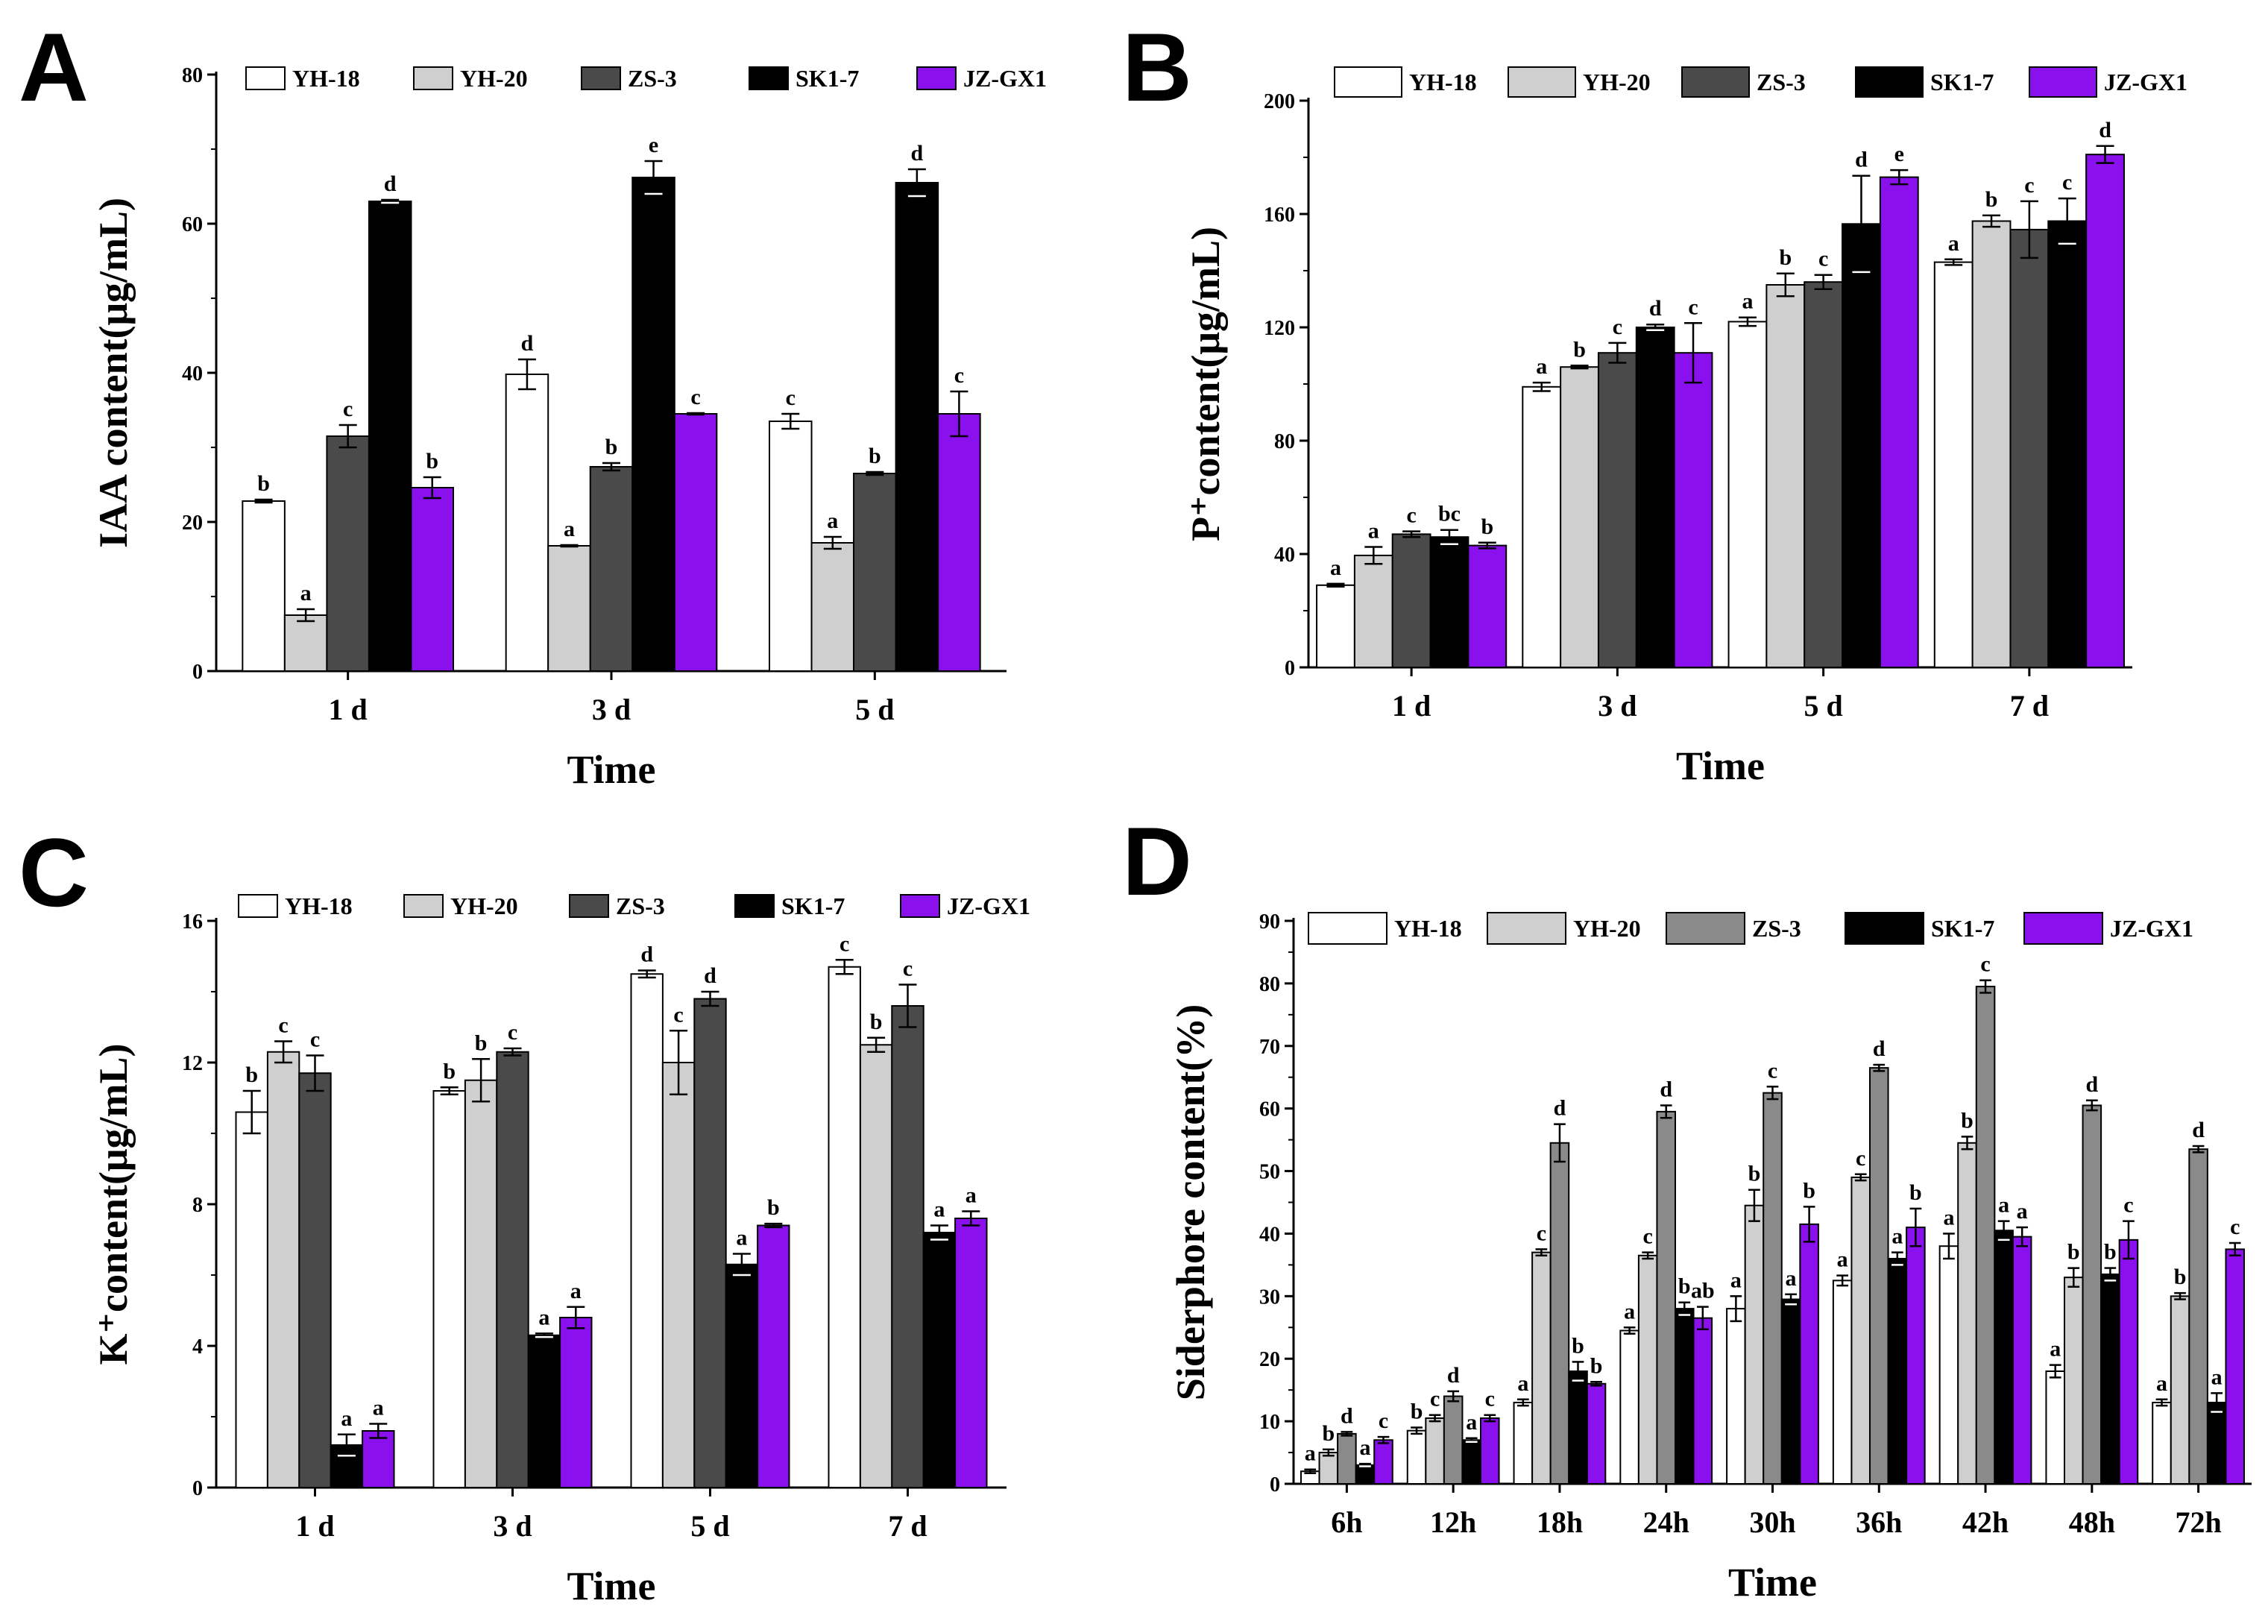 The width and height of the screenshot is (2268, 1624). I want to click on y-tick-label: 12, so click(192, 1063).